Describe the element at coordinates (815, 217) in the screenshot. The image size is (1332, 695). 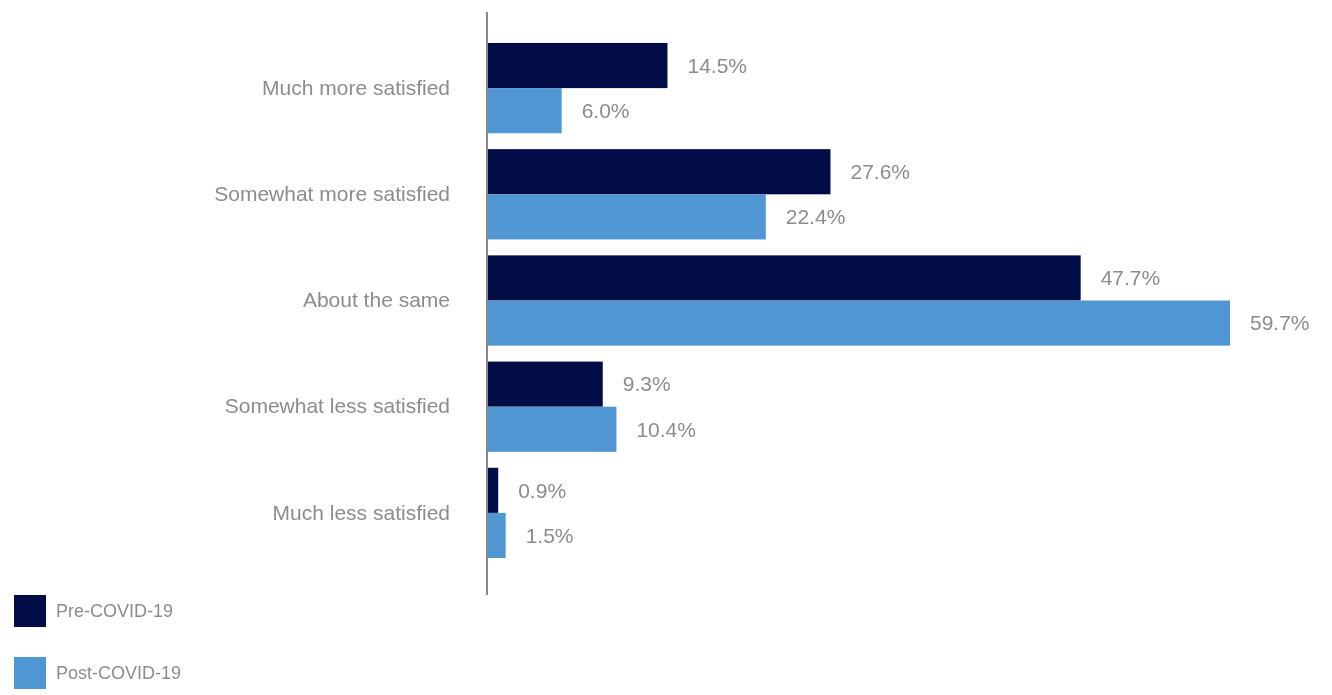
I see `data-label: 22.4%` at that location.